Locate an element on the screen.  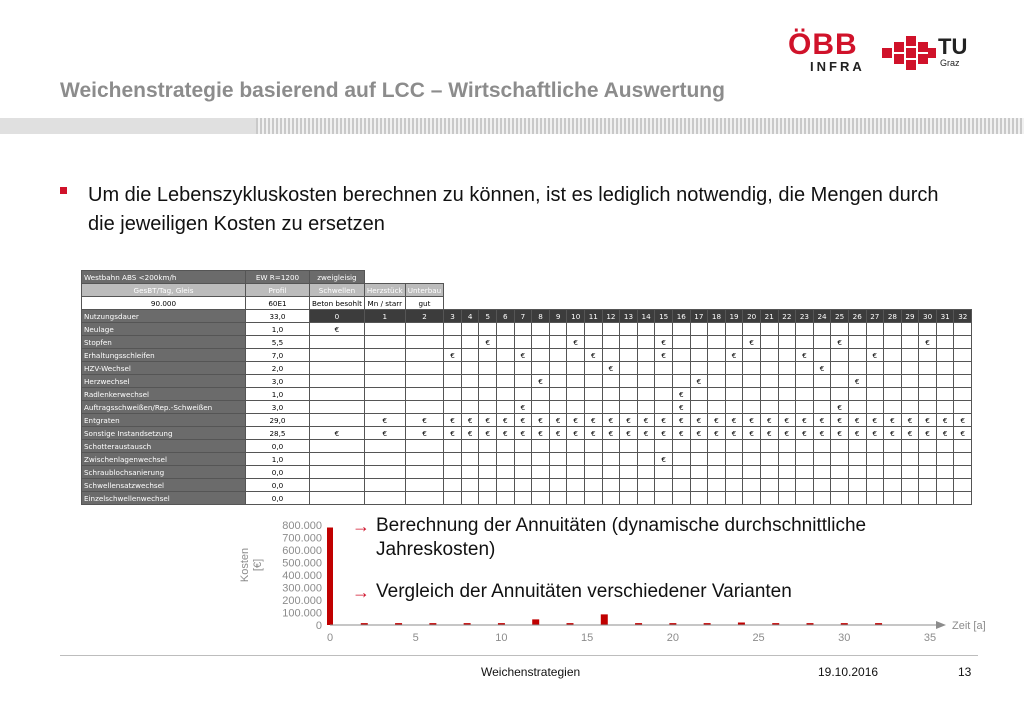
y-axis-label: Kosten [€] is located at coordinates (251, 565).